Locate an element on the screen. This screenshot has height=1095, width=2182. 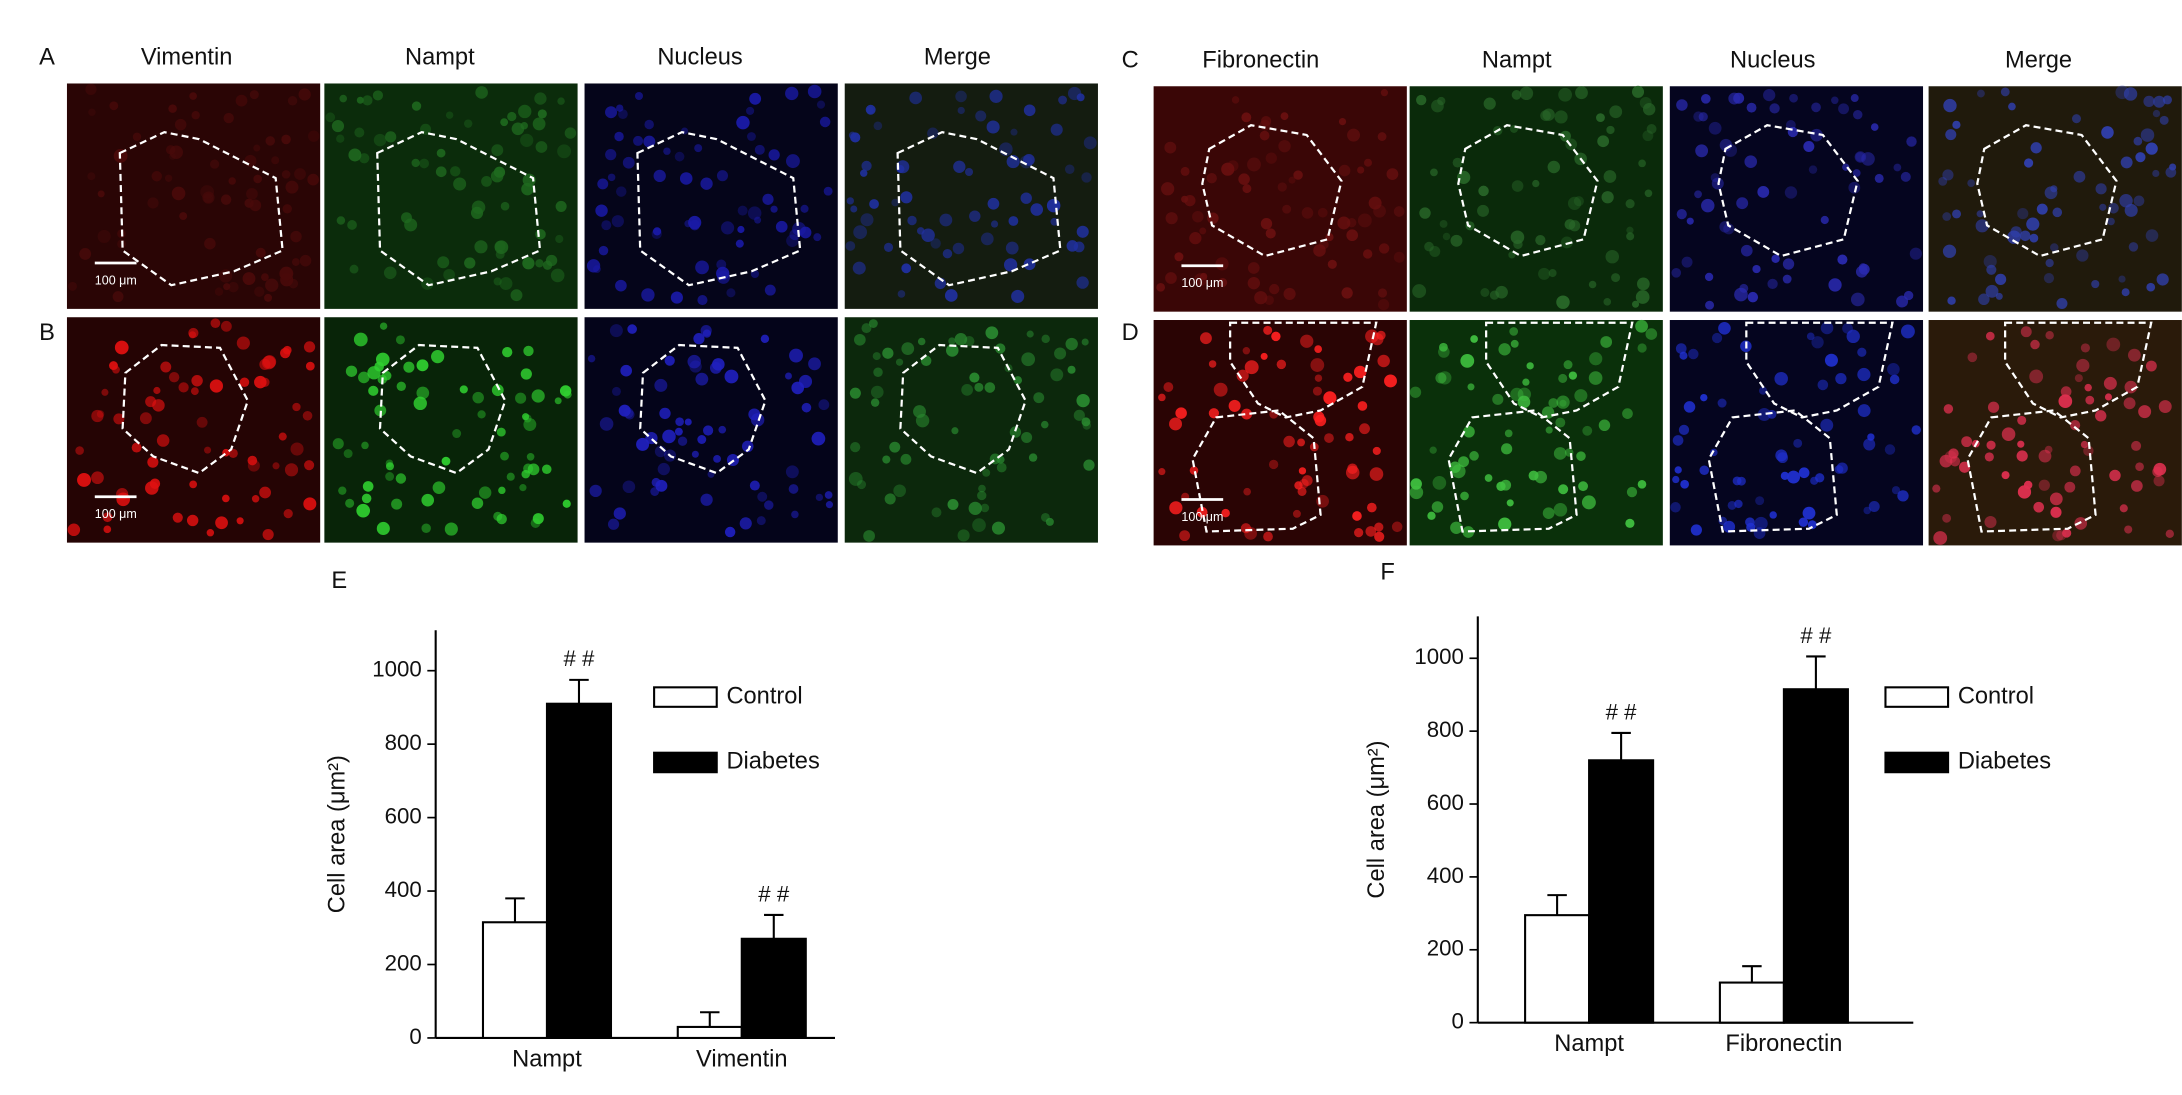
y-axis-label: Cell area (μm²) is located at coordinates (338, 834).